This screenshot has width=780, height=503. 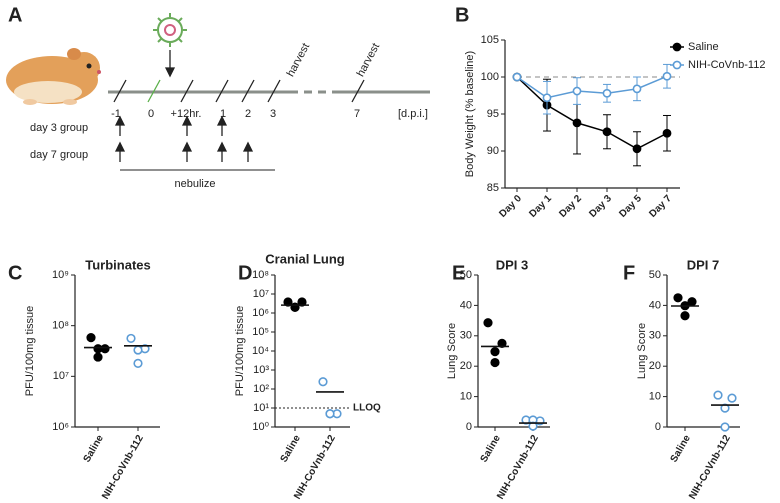 What do you see at coordinates (660, 206) in the screenshot?
I see `x-tick-label: Day 7` at bounding box center [660, 206].